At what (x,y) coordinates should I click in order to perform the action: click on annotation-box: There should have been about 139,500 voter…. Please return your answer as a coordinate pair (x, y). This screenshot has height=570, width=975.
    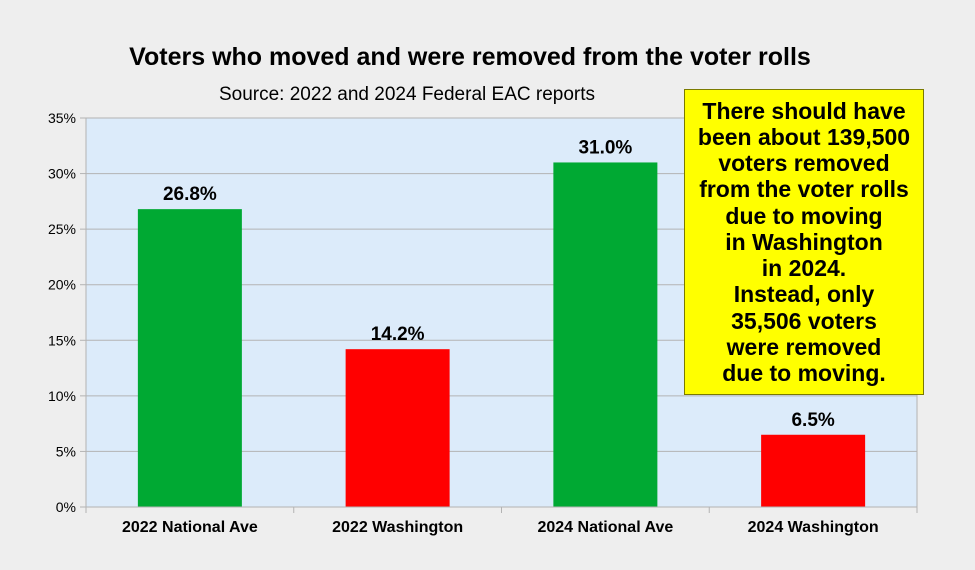
    Looking at the image, I should click on (804, 242).